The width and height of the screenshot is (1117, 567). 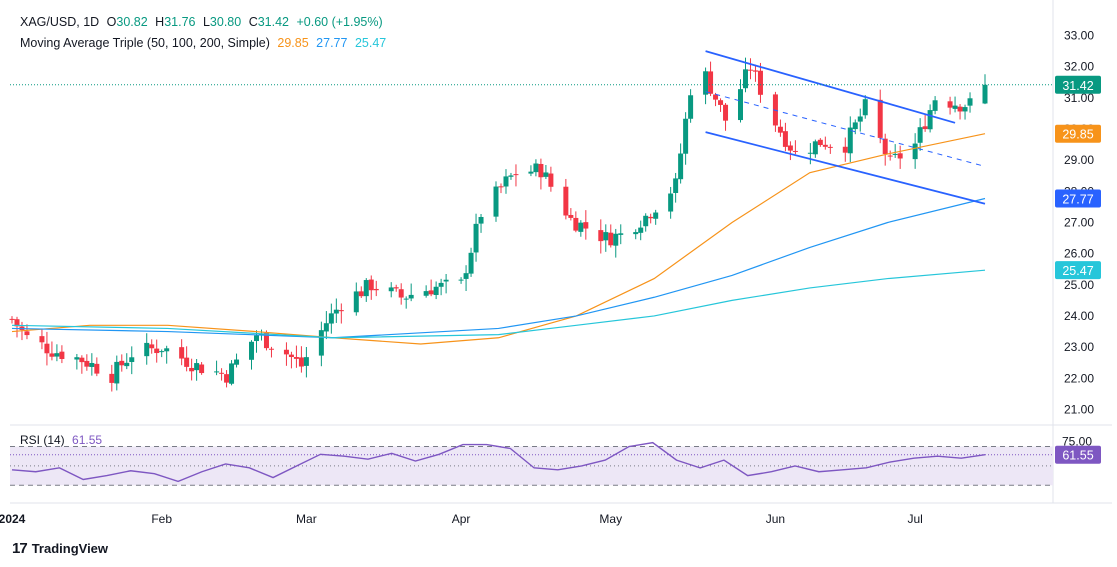 What do you see at coordinates (1079, 223) in the screenshot?
I see `y-tick-label: 27.00` at bounding box center [1079, 223].